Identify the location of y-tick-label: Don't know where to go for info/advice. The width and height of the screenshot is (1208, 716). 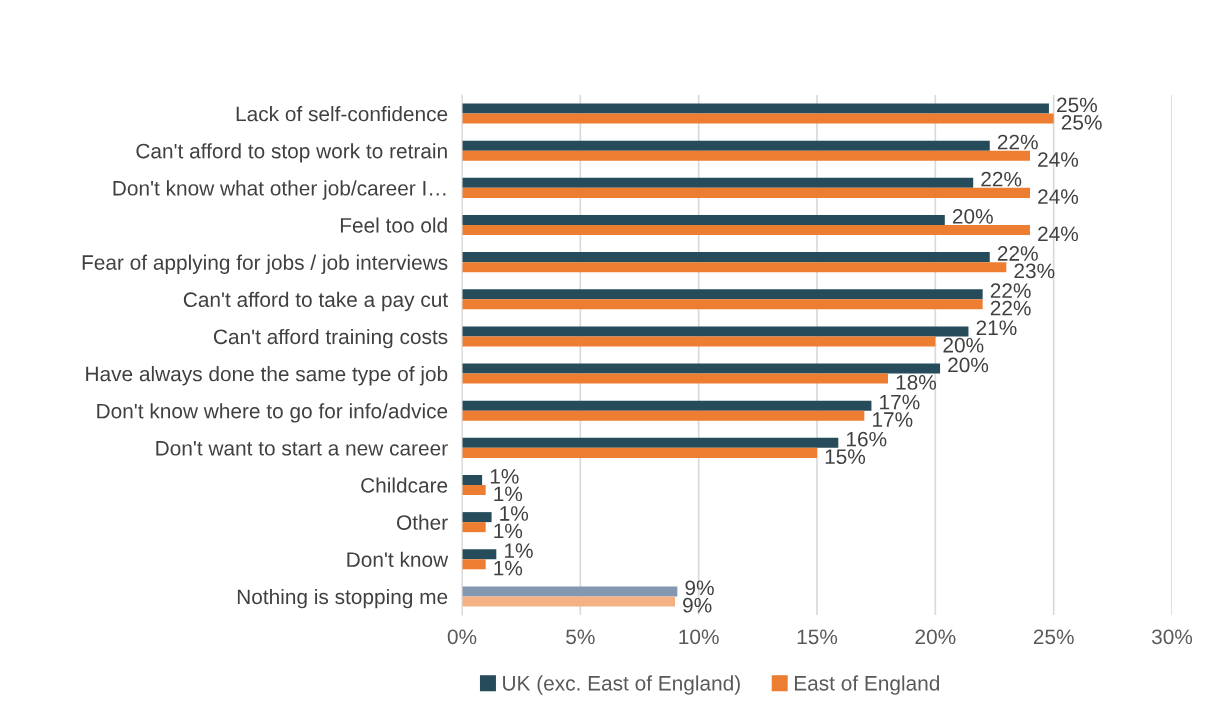
(272, 413).